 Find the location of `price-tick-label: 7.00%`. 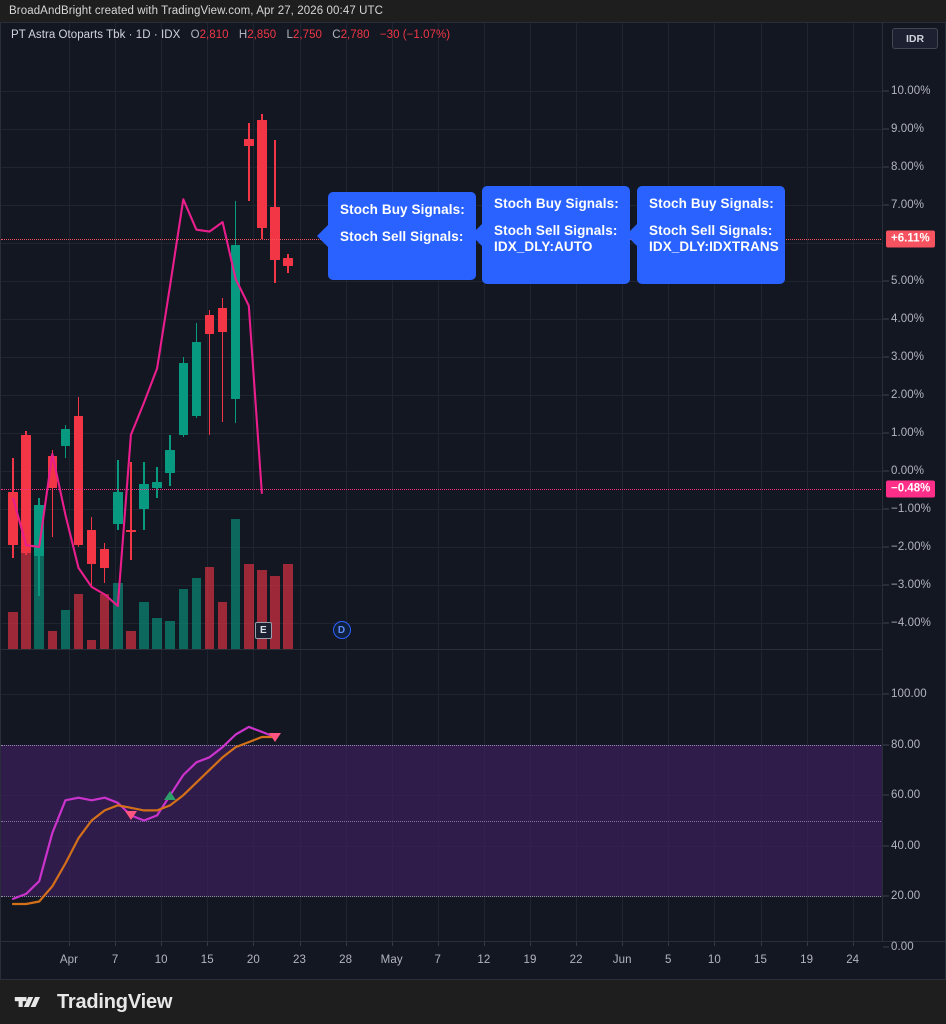

price-tick-label: 7.00% is located at coordinates (908, 205).